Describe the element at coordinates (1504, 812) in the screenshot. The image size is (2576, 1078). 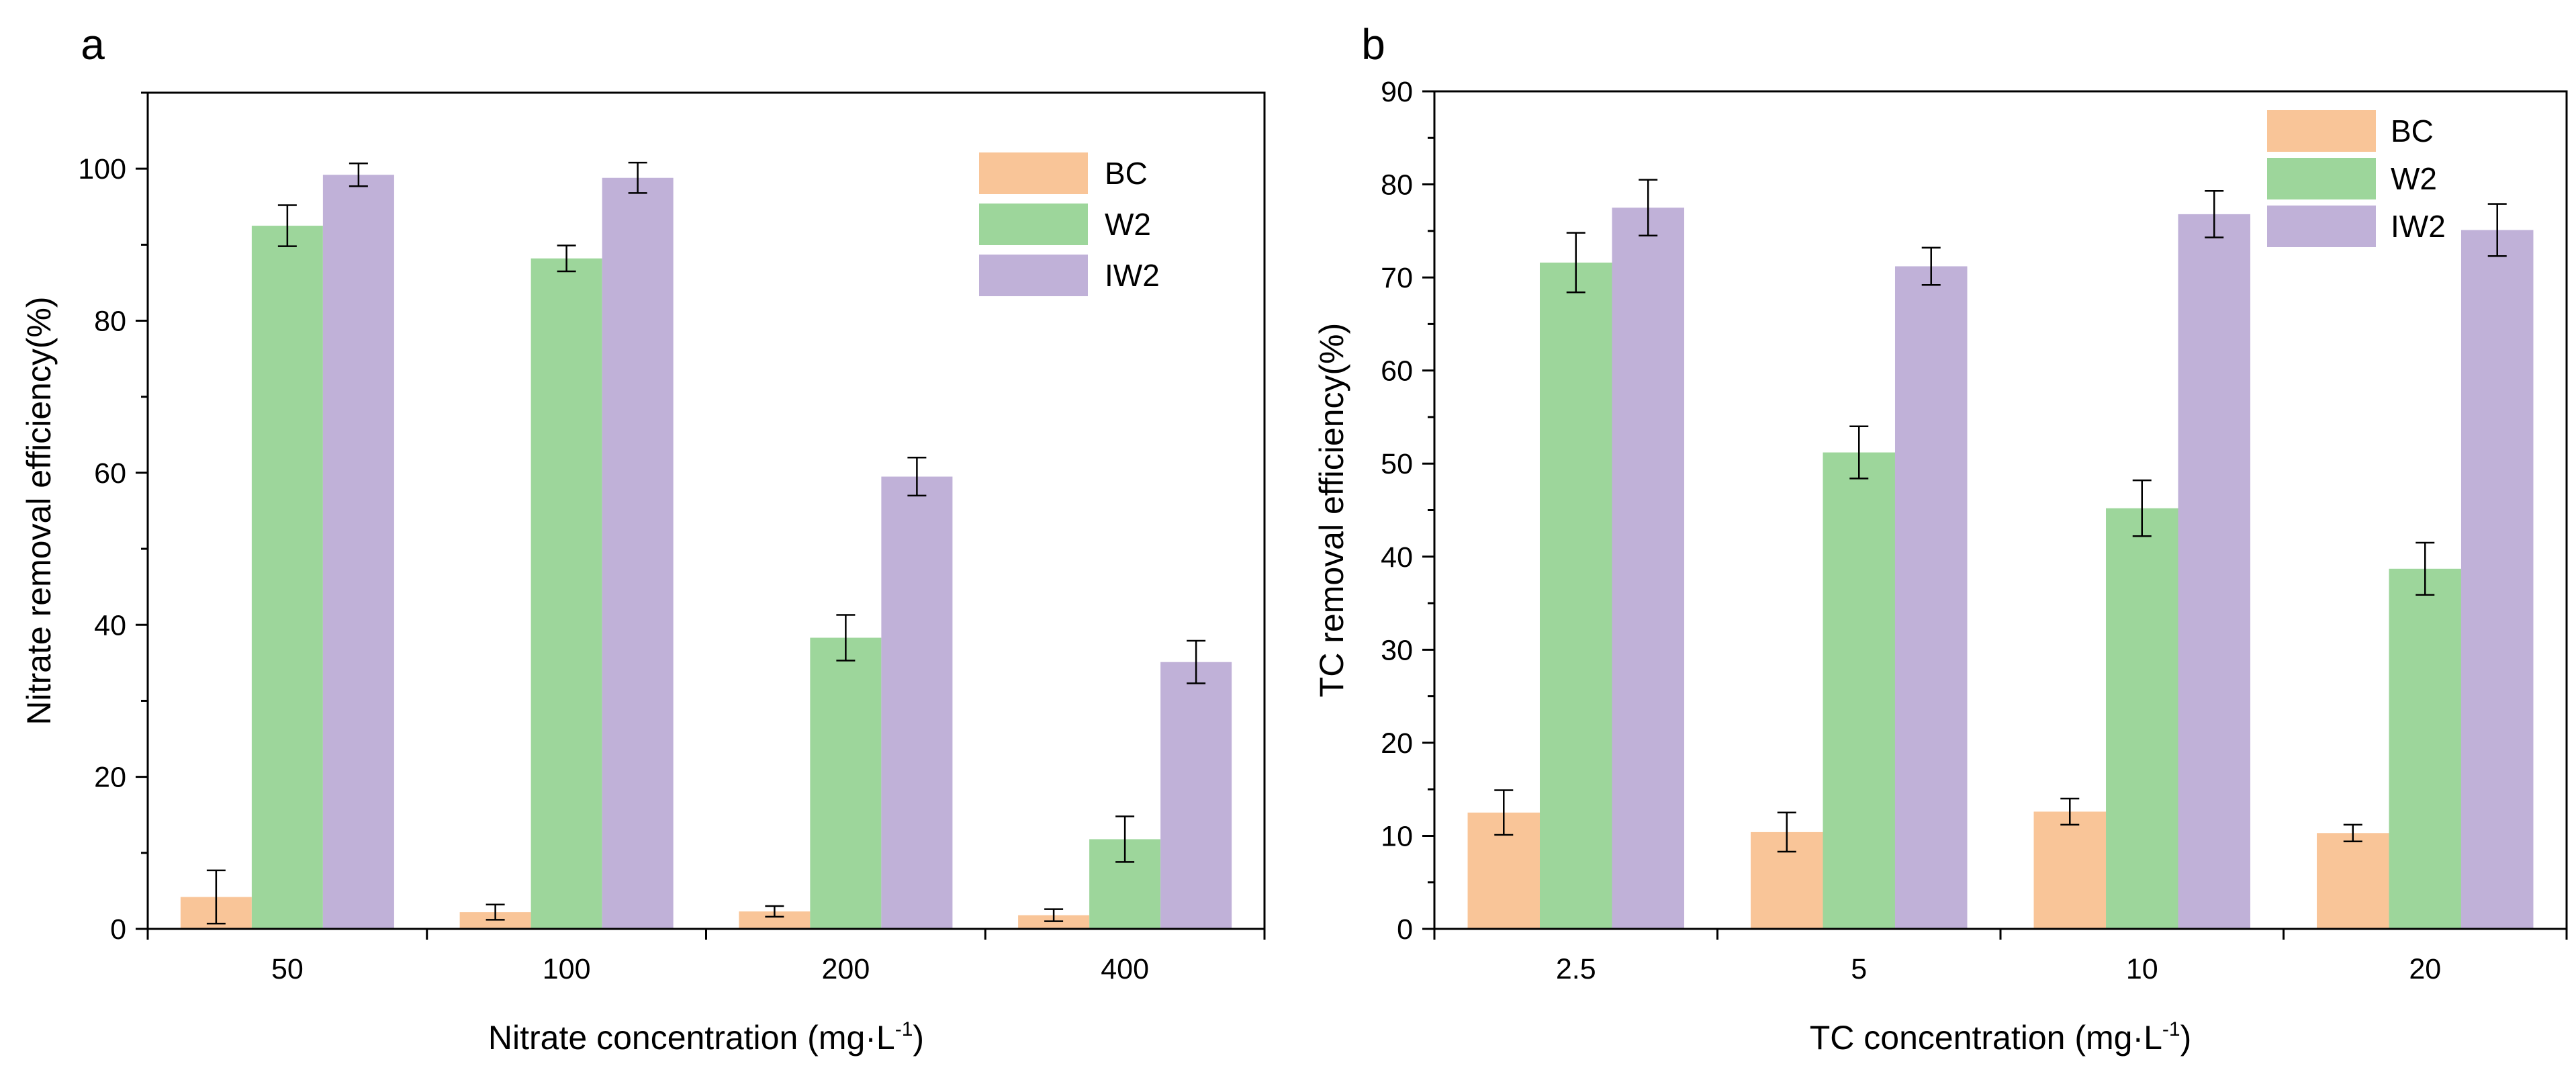
I see `error-bar-bc-2.5` at that location.